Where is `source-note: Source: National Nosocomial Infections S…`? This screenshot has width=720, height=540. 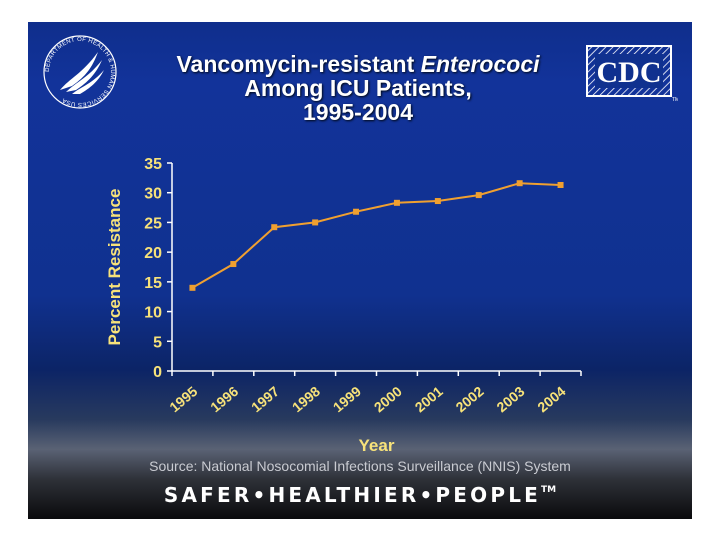 source-note: Source: National Nosocomial Infections S… is located at coordinates (360, 466).